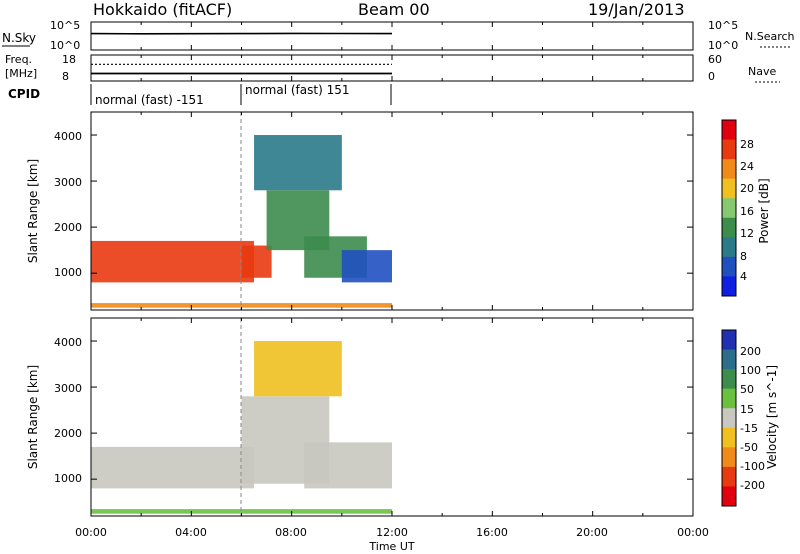 The width and height of the screenshot is (800, 554). I want to click on beam-label: Beam 00, so click(394, 9).